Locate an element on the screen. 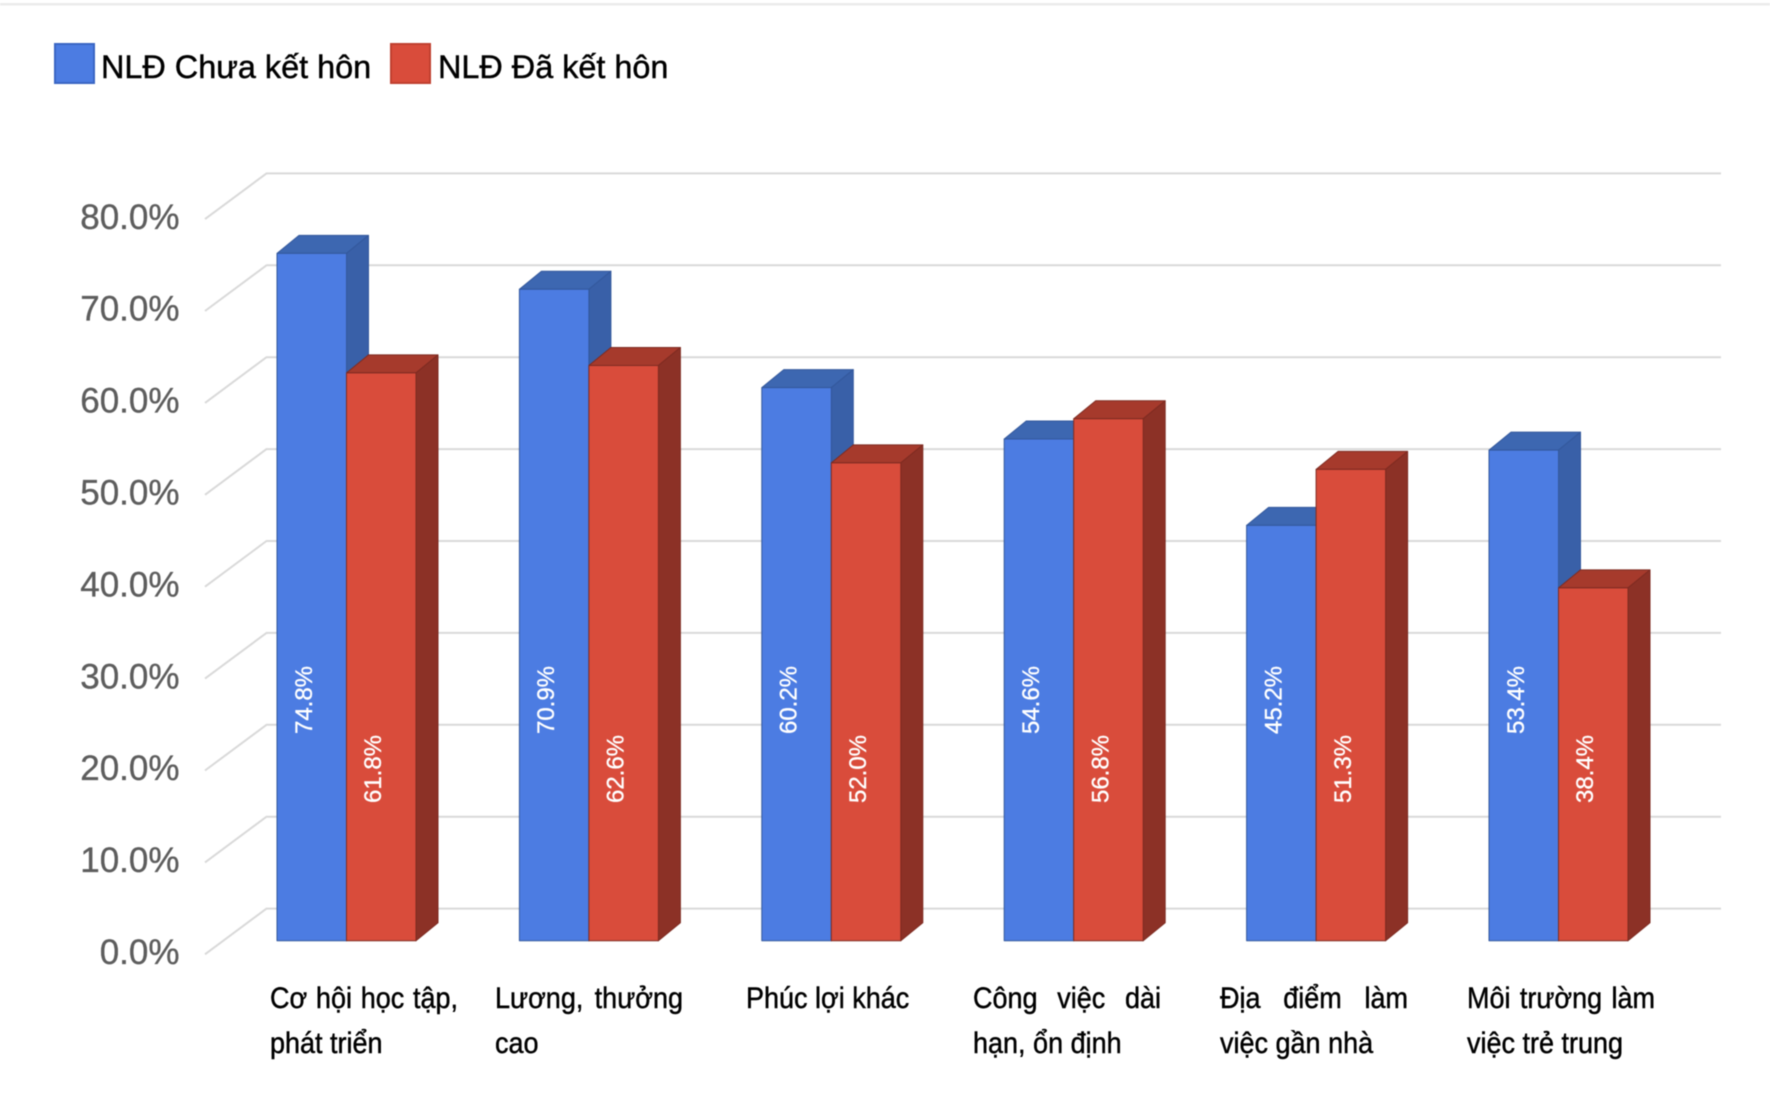 The image size is (1770, 1098). svg-text: 60.0% is located at coordinates (129, 401).